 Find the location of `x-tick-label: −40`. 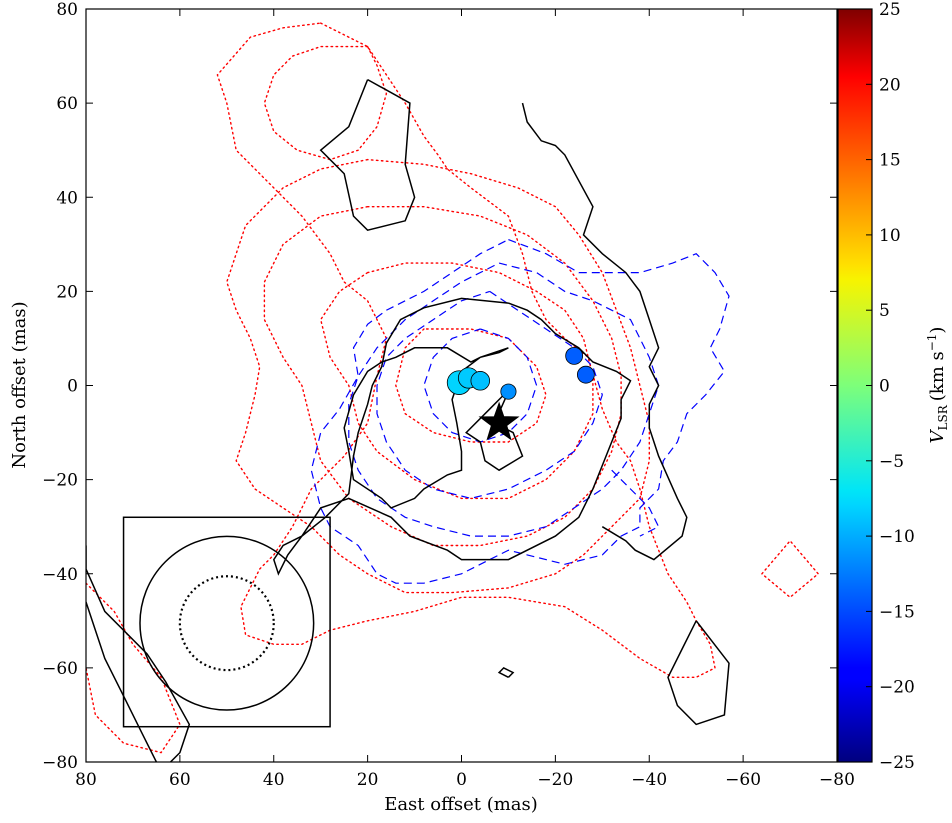

x-tick-label: −40 is located at coordinates (649, 780).